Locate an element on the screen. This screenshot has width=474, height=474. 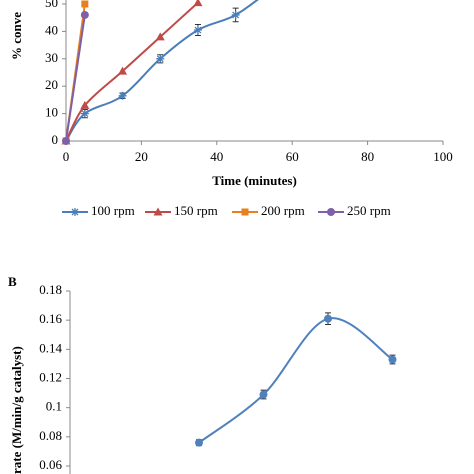
x-tick-label: 100 is located at coordinates (443, 156).